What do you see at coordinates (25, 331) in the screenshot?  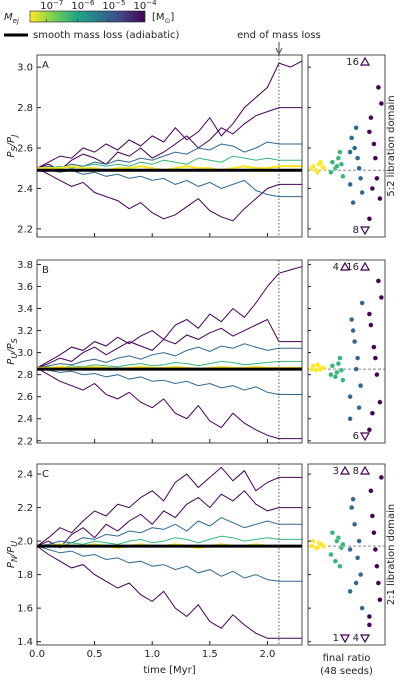 I see `y-tick-label: 3.2` at bounding box center [25, 331].